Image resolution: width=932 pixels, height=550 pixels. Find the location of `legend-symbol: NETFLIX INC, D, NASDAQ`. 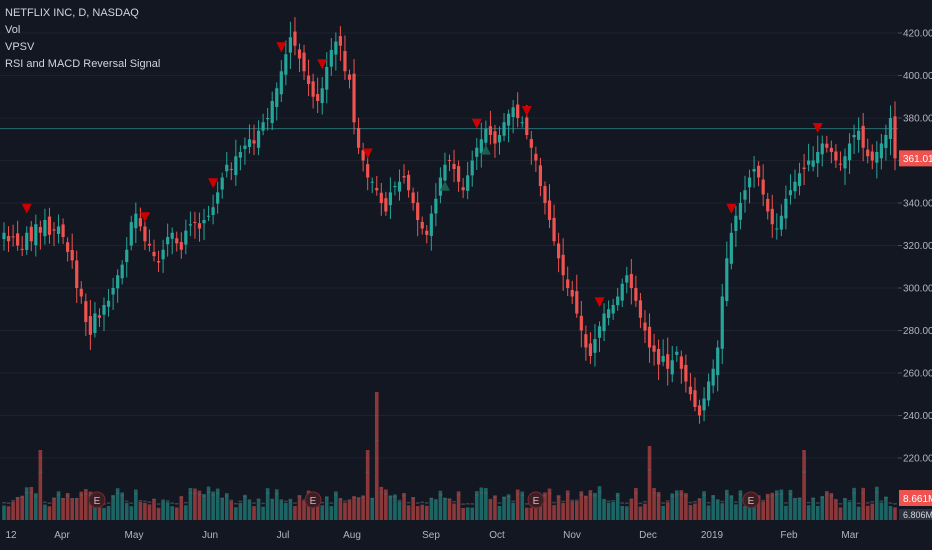

legend-symbol: NETFLIX INC, D, NASDAQ is located at coordinates (72, 13).